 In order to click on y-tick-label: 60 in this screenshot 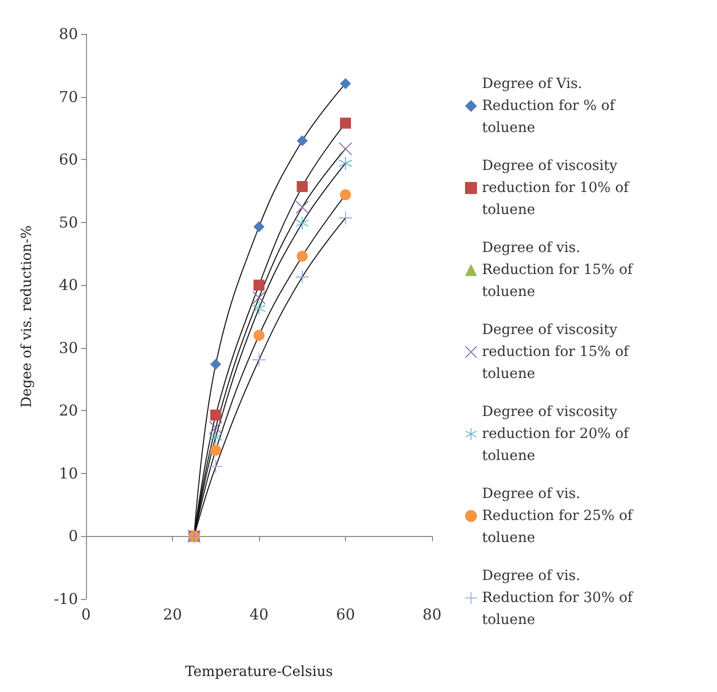, I will do `click(68, 159)`.